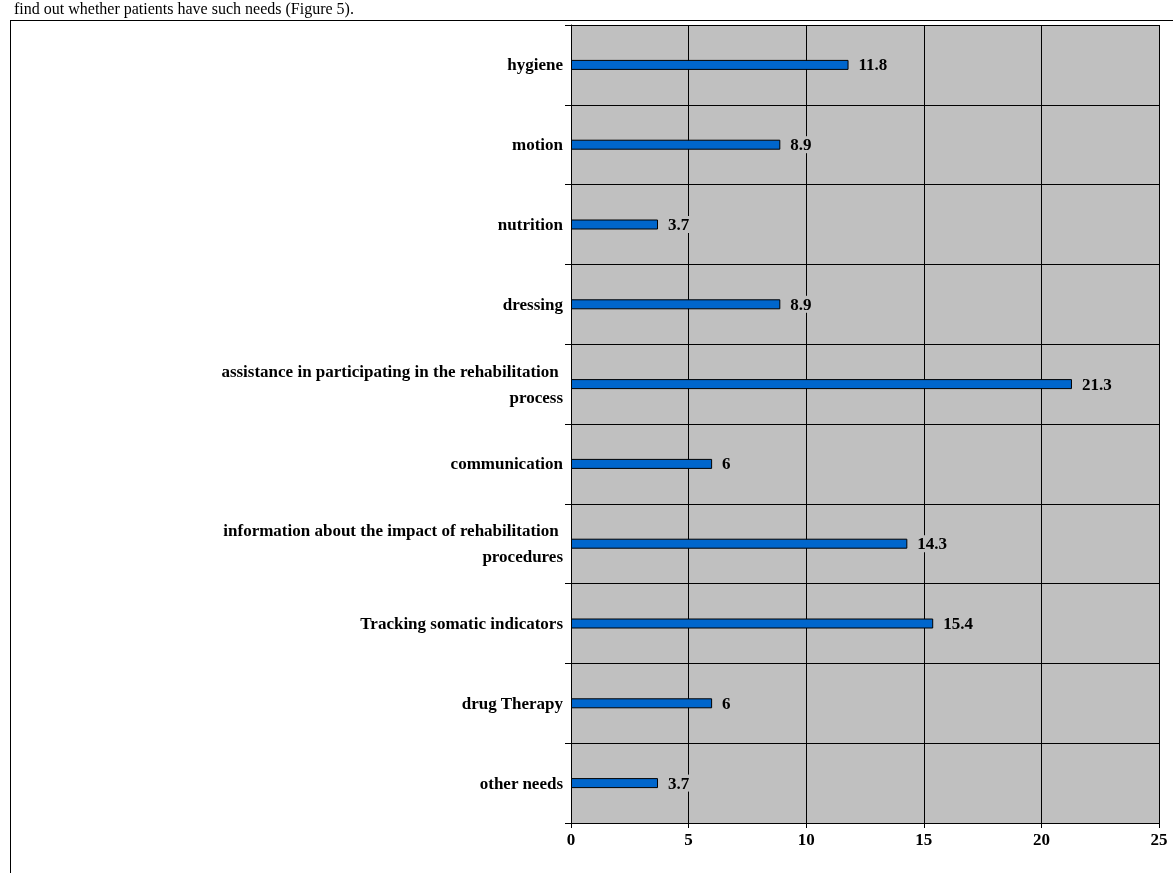  Describe the element at coordinates (1096, 384) in the screenshot. I see `data-label: 21.3` at that location.